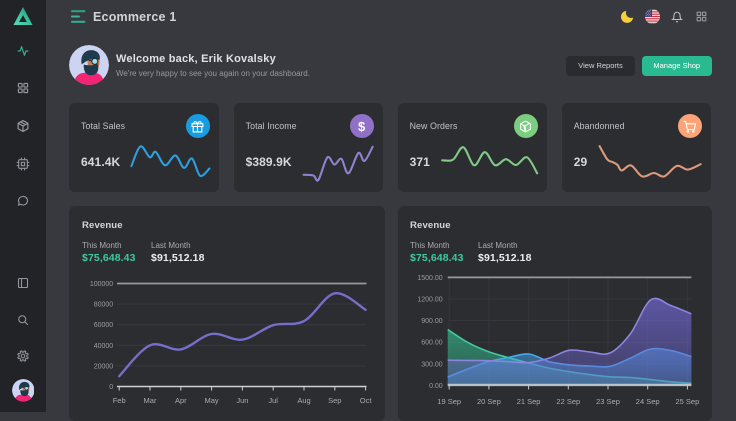 This screenshot has height=421, width=736. What do you see at coordinates (273, 400) in the screenshot?
I see `svg-text: Jul` at bounding box center [273, 400].